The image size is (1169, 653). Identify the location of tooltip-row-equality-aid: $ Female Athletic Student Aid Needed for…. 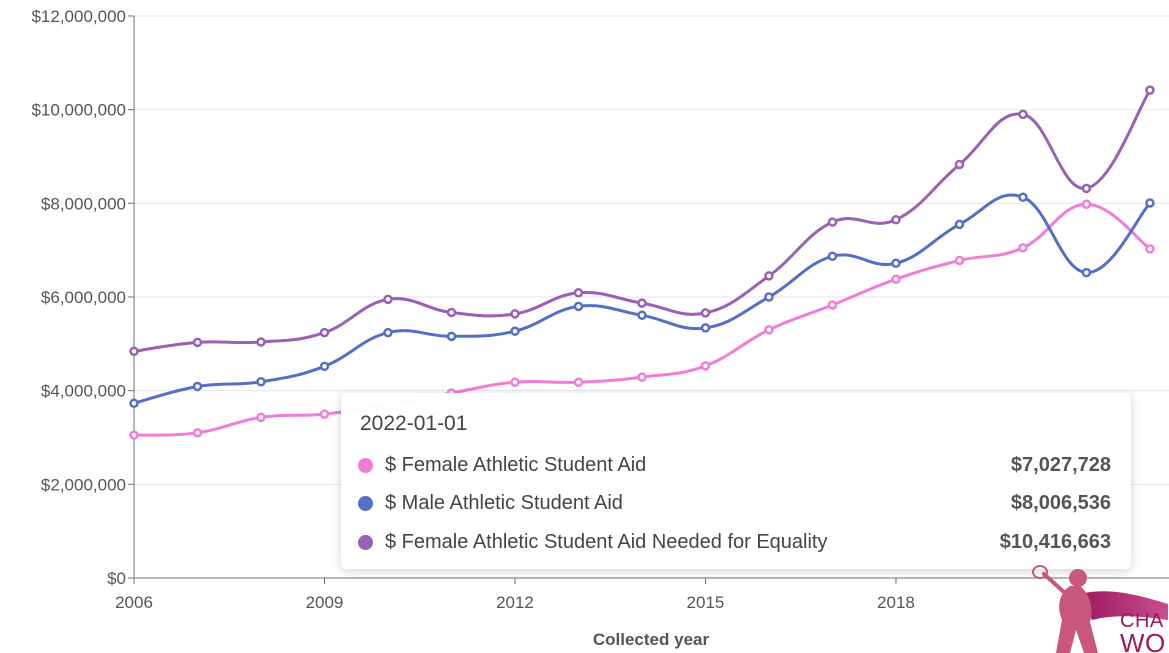
(734, 542).